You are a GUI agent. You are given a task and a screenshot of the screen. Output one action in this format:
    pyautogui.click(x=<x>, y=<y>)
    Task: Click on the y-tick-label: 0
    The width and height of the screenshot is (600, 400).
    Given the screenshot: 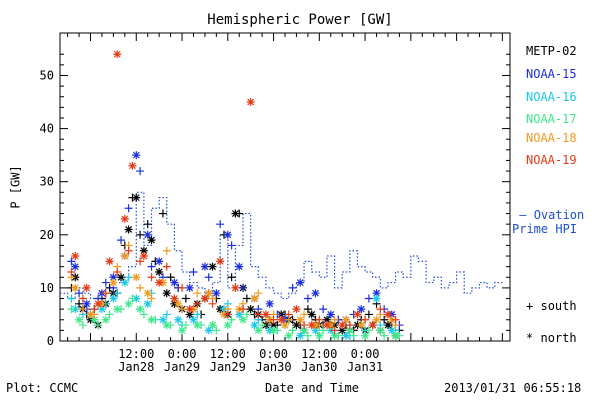 What is the action you would take?
    pyautogui.click(x=50, y=341)
    